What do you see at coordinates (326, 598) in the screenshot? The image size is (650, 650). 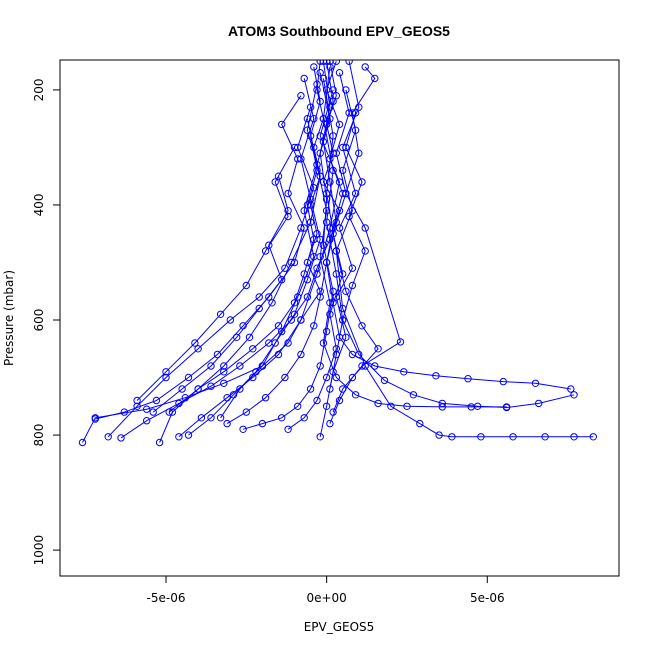 I see `x-tick-label: 0e+00` at bounding box center [326, 598].